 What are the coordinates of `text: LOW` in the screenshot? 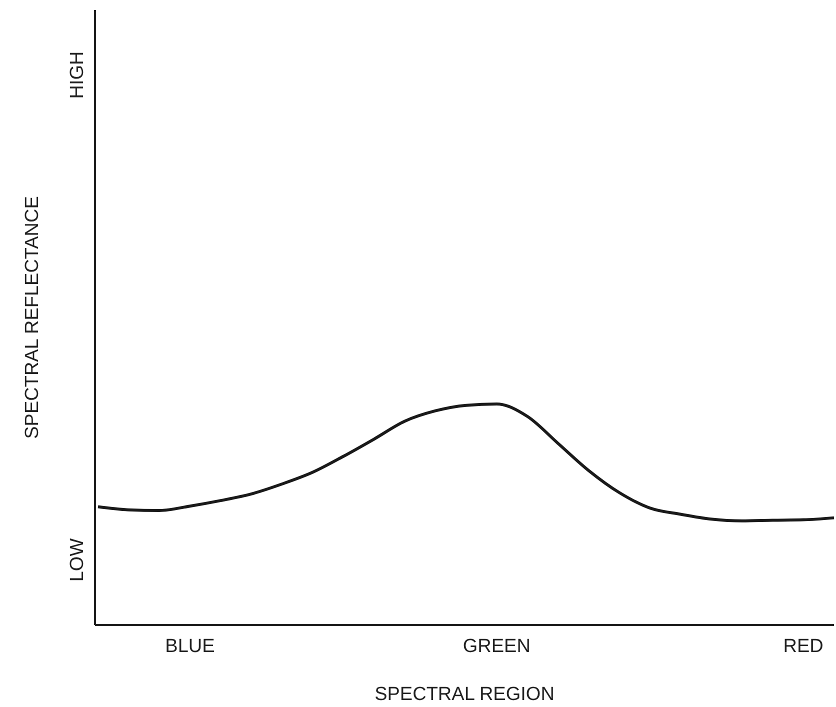 It's located at (77, 560).